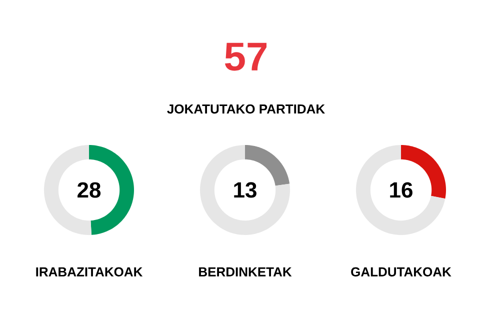  Describe the element at coordinates (245, 56) in the screenshot. I see `text: 57` at that location.